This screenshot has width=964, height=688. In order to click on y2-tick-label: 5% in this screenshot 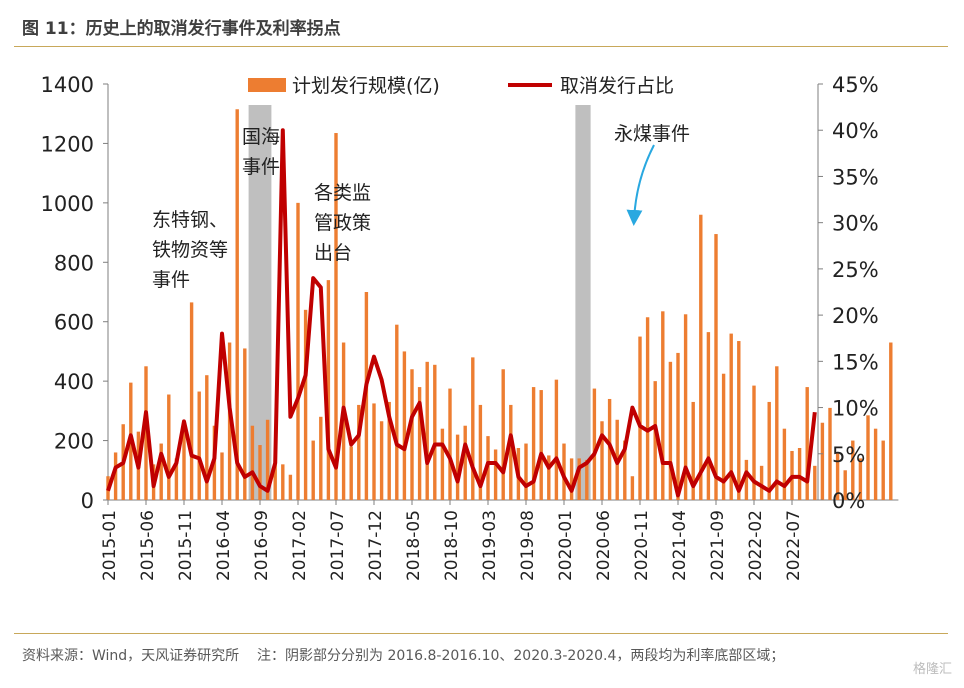, I will do `click(848, 455)`.